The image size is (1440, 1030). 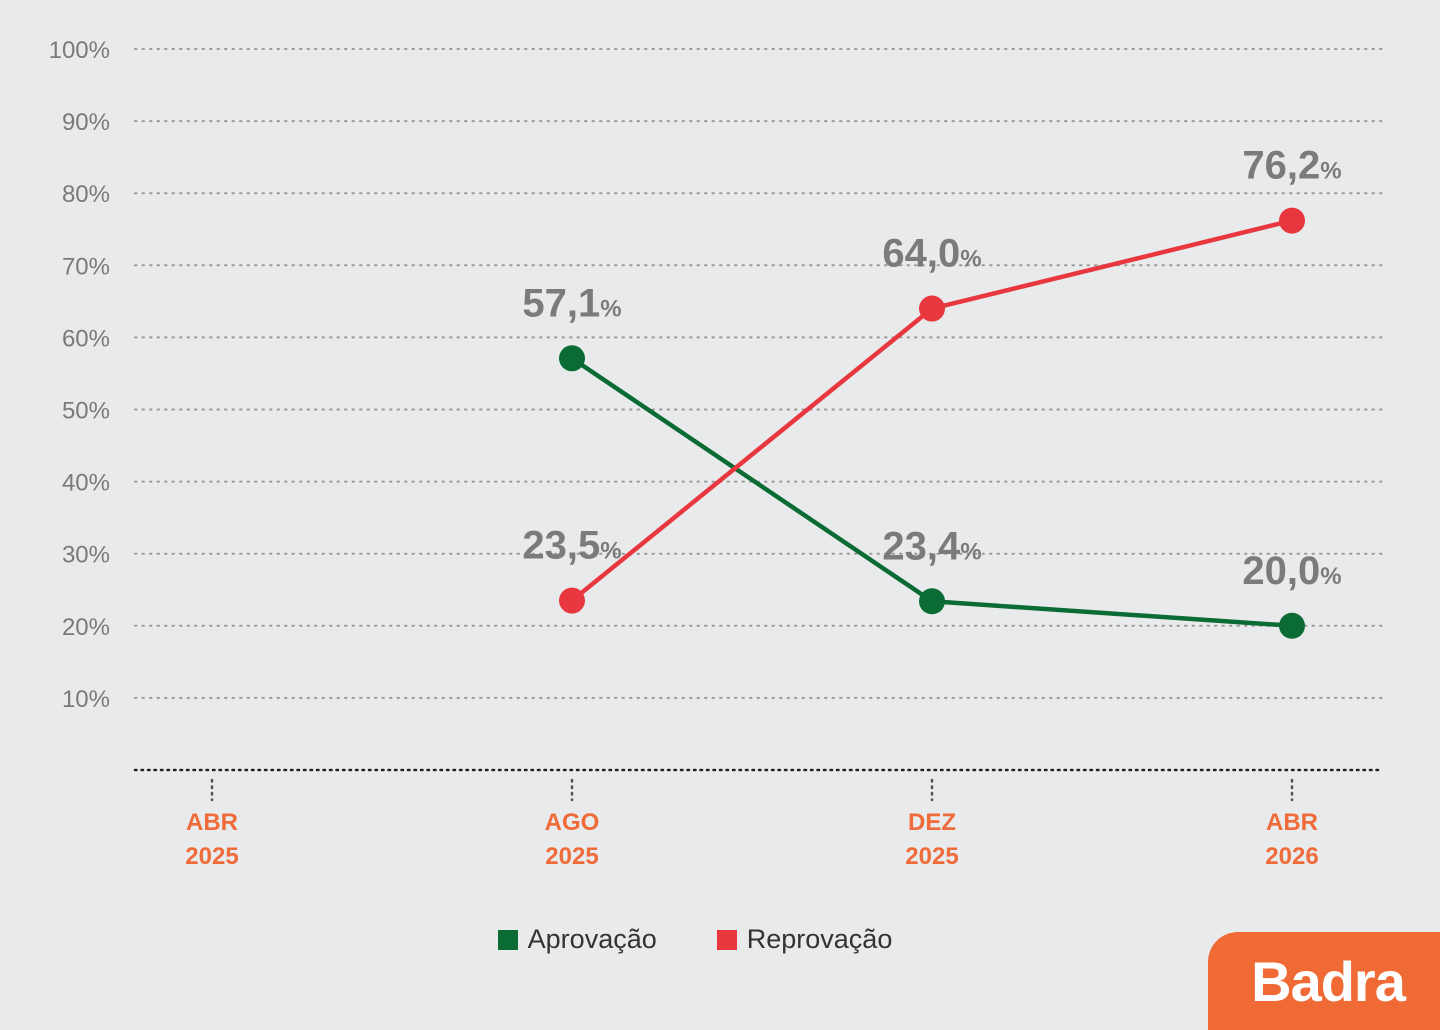 I want to click on legend-label: Aprovação, so click(x=592, y=939).